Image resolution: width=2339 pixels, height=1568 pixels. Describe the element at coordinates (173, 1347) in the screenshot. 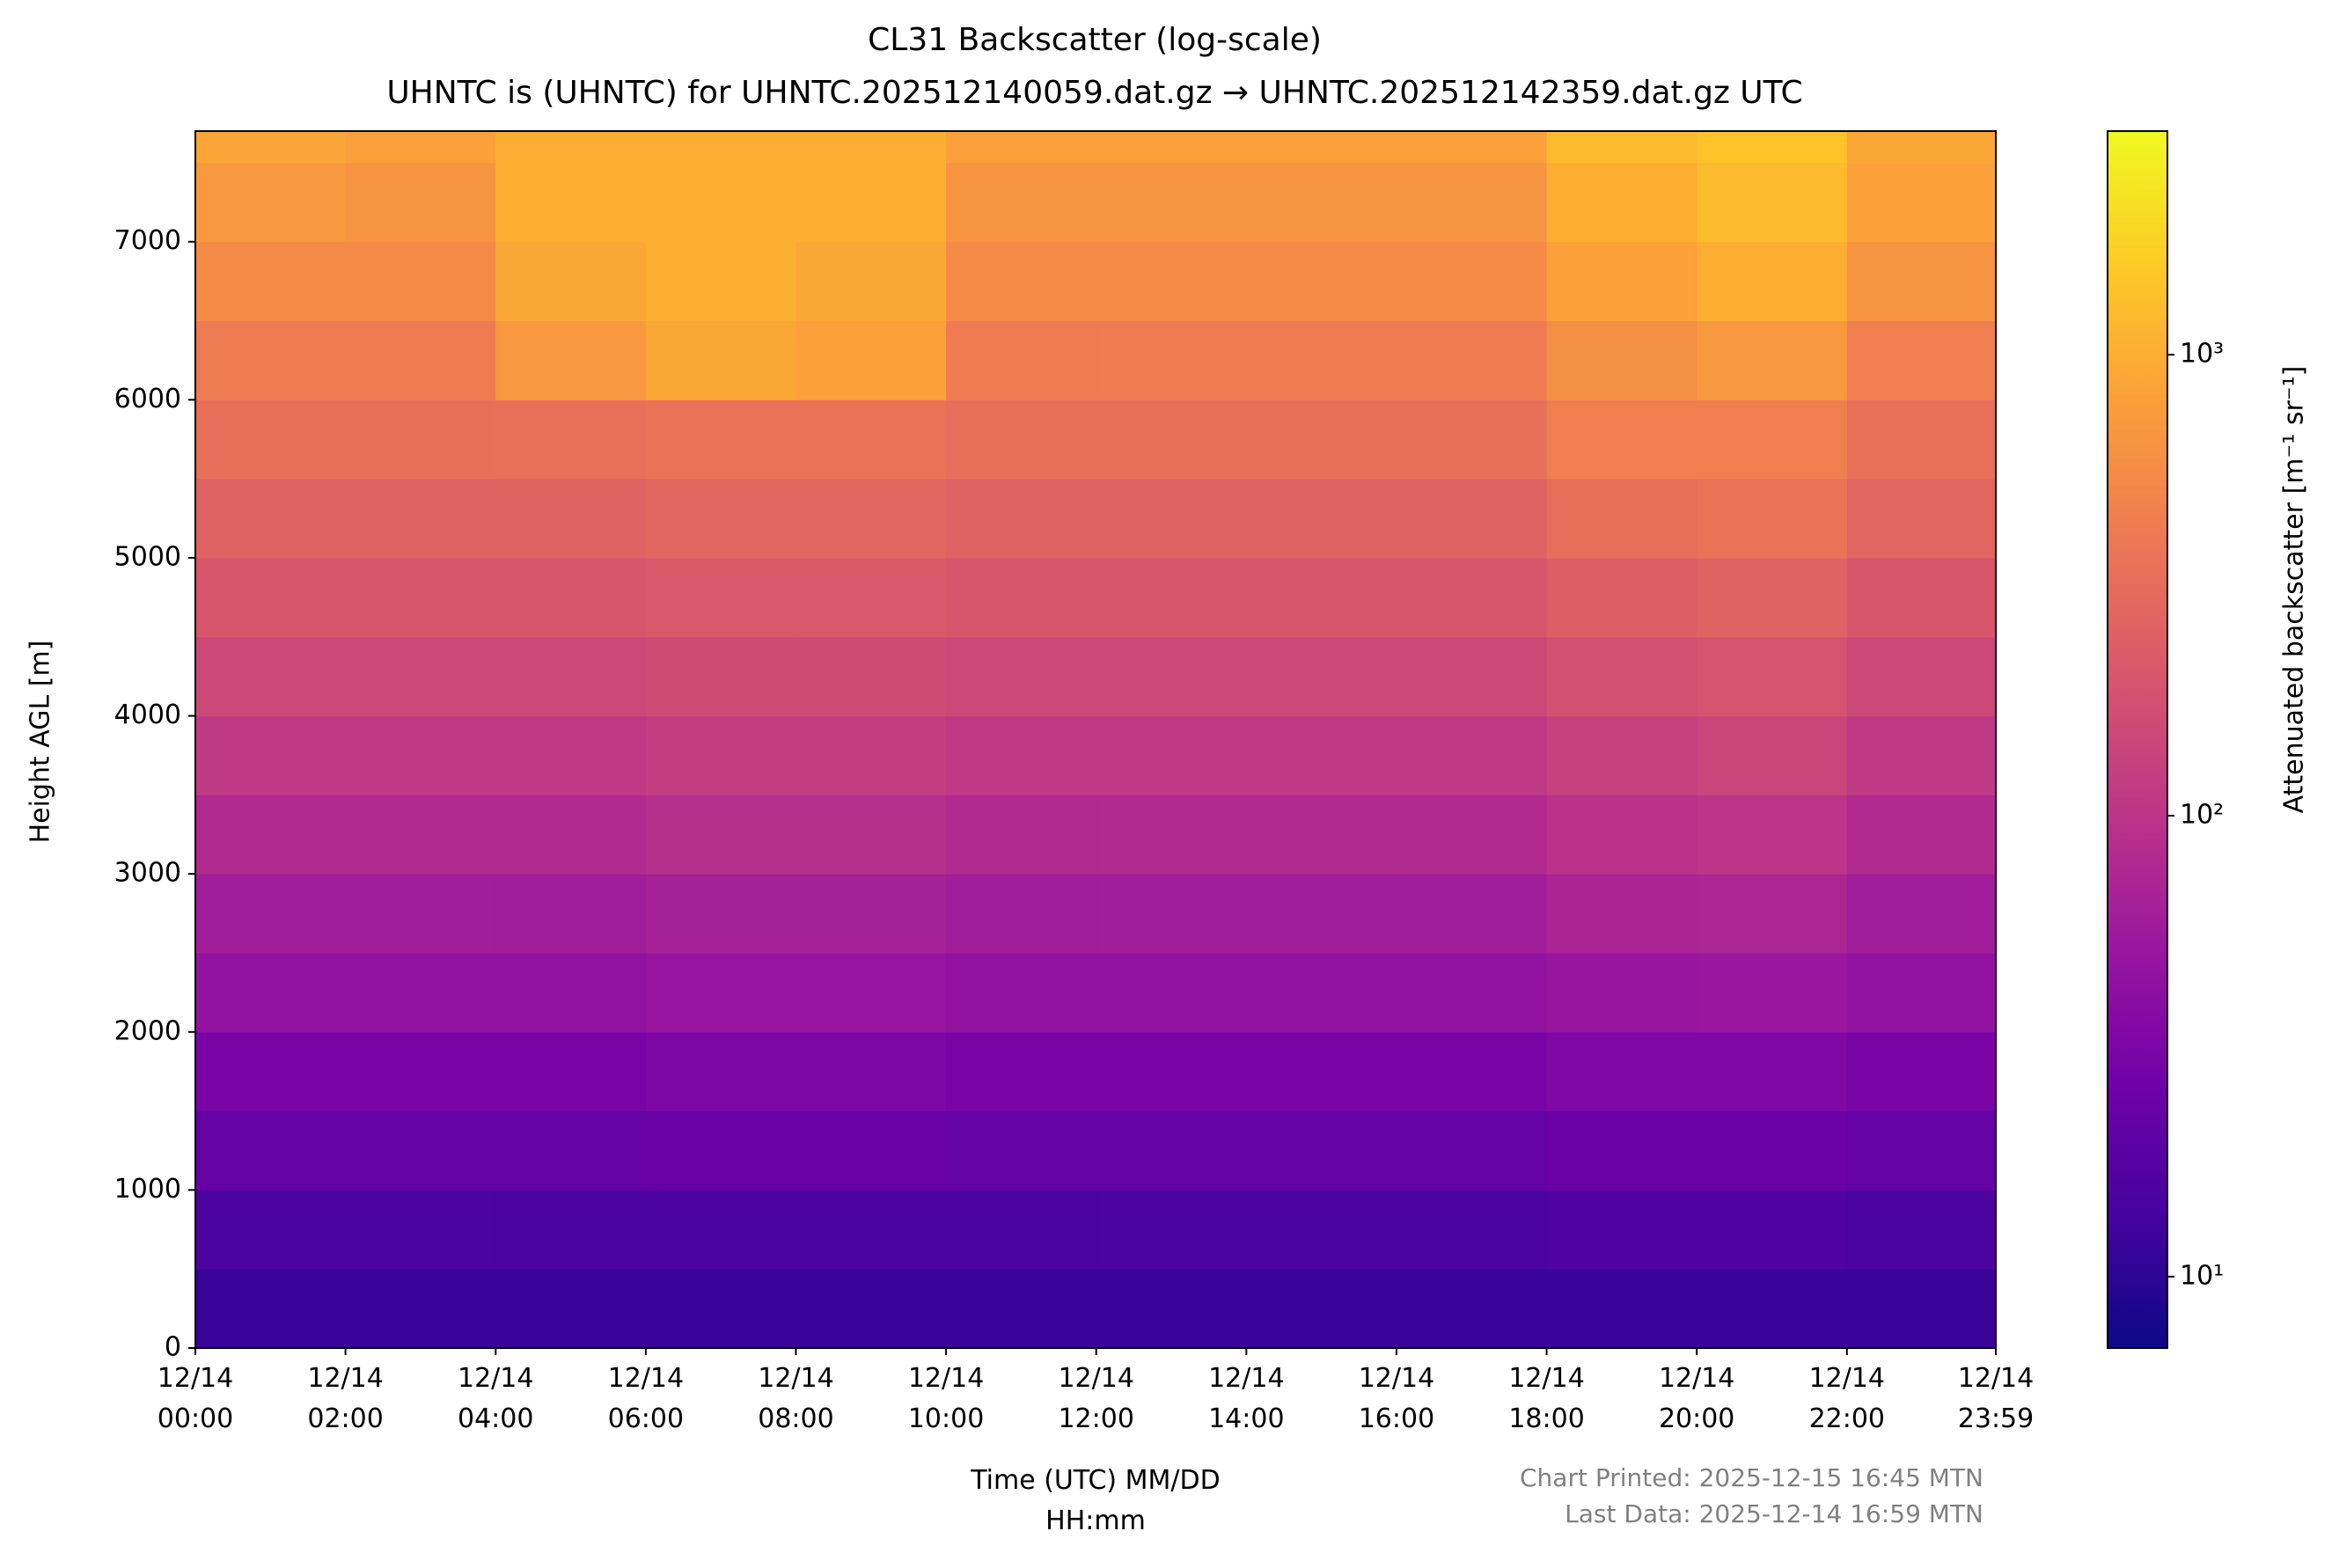

I see `y-tick-label: 0` at that location.